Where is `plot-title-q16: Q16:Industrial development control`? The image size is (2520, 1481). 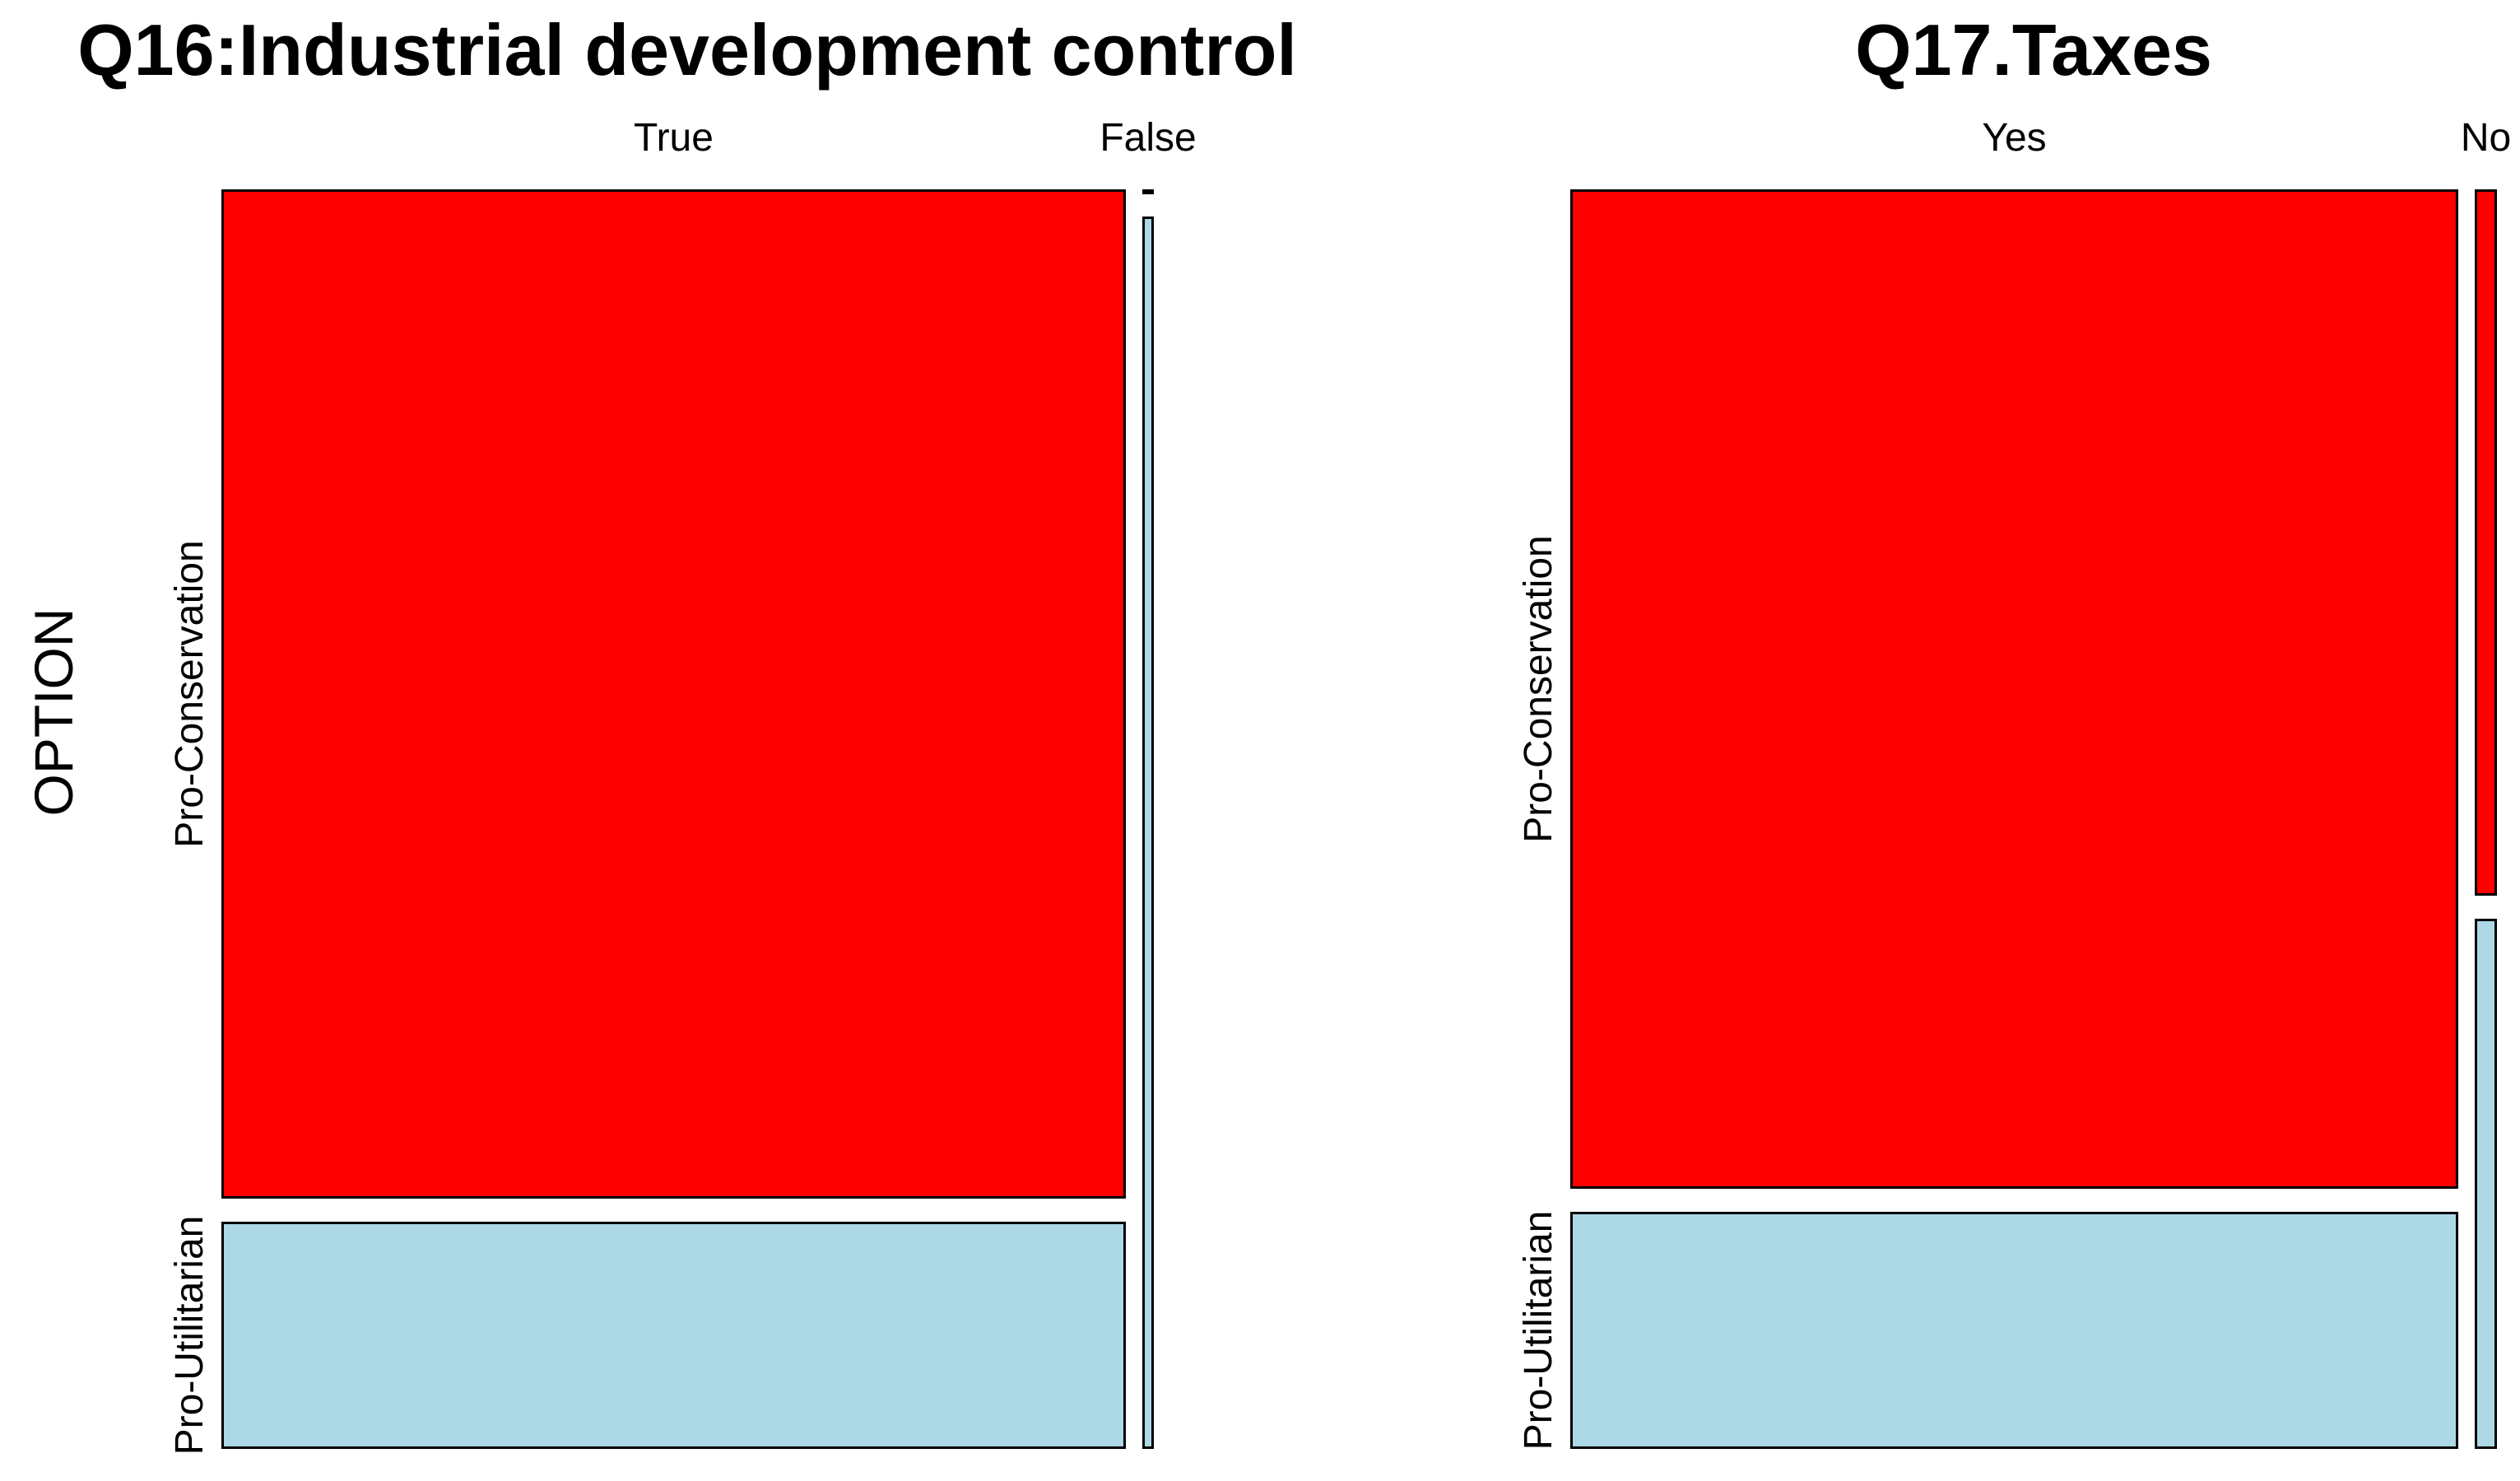
plot-title-q16: Q16:Industrial development control is located at coordinates (687, 50).